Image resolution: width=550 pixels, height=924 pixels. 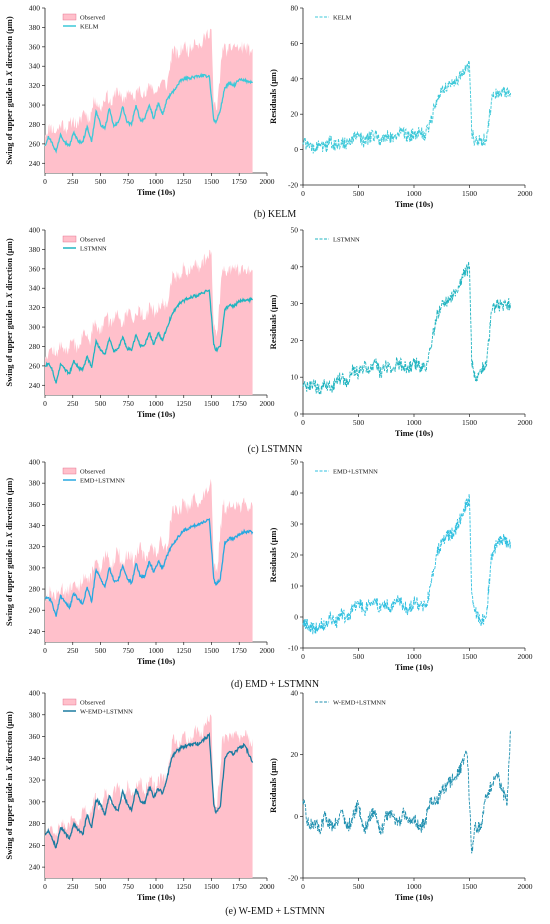 What do you see at coordinates (35, 105) in the screenshot?
I see `y-tick-label: 300` at bounding box center [35, 105].